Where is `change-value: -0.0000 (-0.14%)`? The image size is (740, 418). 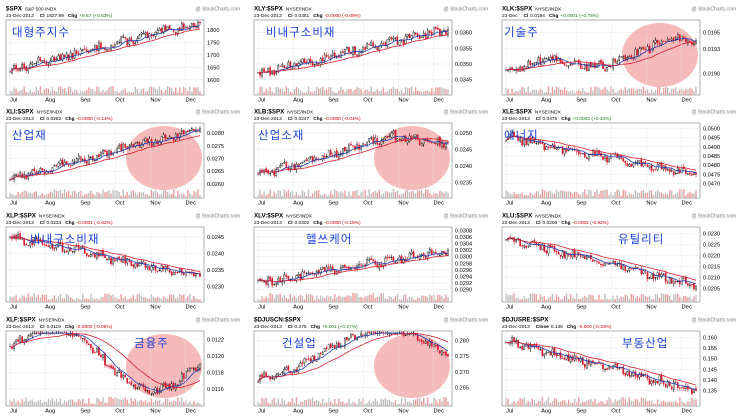
change-value: -0.0000 (-0.14%) is located at coordinates (95, 119).